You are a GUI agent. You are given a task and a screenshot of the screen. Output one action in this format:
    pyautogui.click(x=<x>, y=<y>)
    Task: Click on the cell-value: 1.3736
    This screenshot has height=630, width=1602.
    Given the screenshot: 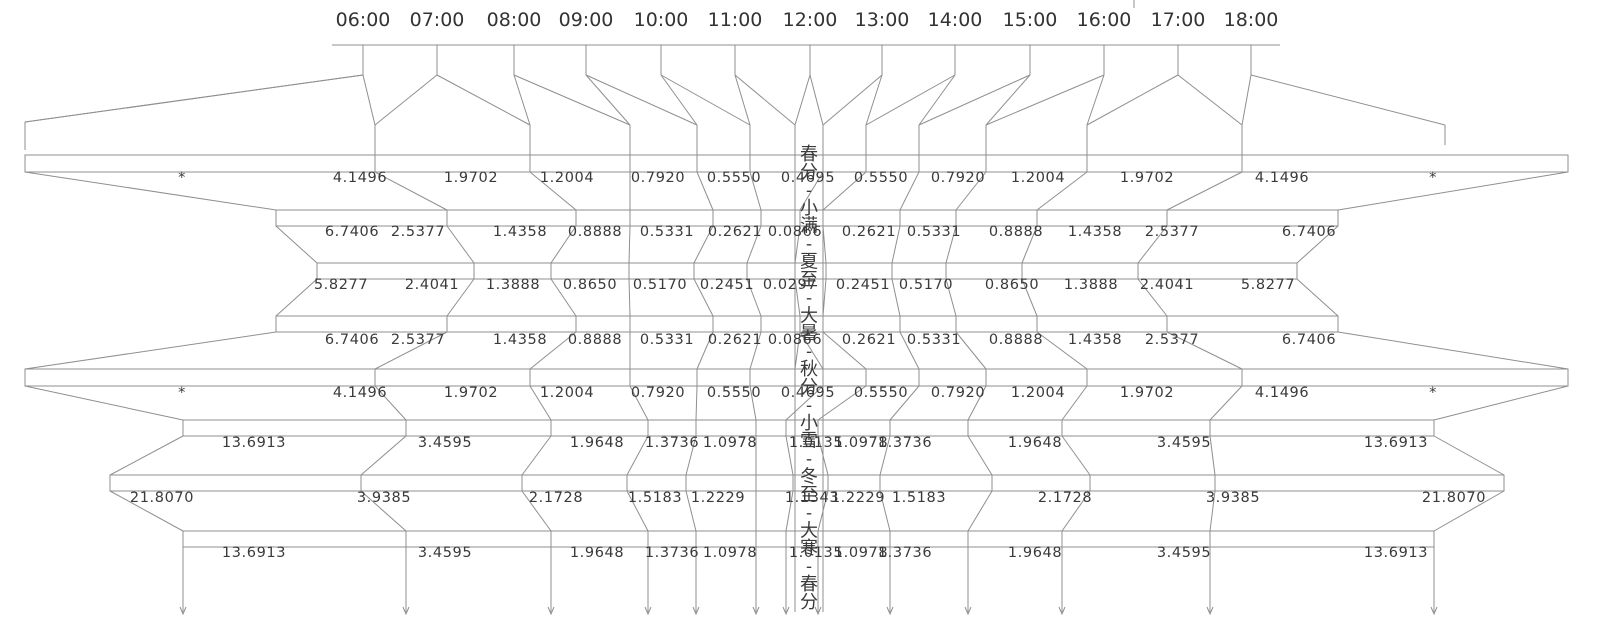 What is the action you would take?
    pyautogui.click(x=672, y=553)
    